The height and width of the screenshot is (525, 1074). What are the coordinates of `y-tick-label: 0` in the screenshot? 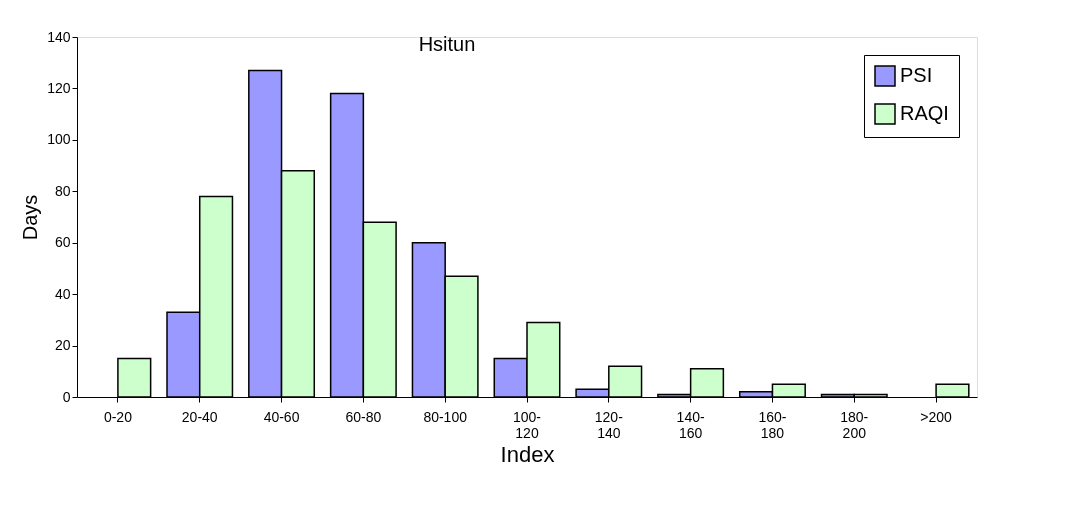 It's located at (66, 396).